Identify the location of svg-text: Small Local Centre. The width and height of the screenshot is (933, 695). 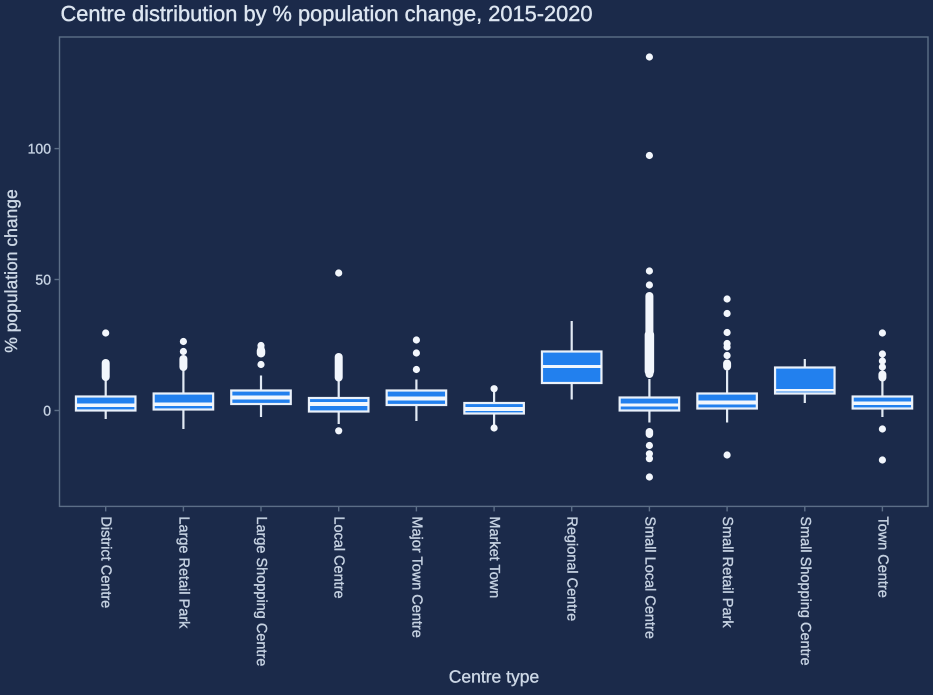
(649, 577).